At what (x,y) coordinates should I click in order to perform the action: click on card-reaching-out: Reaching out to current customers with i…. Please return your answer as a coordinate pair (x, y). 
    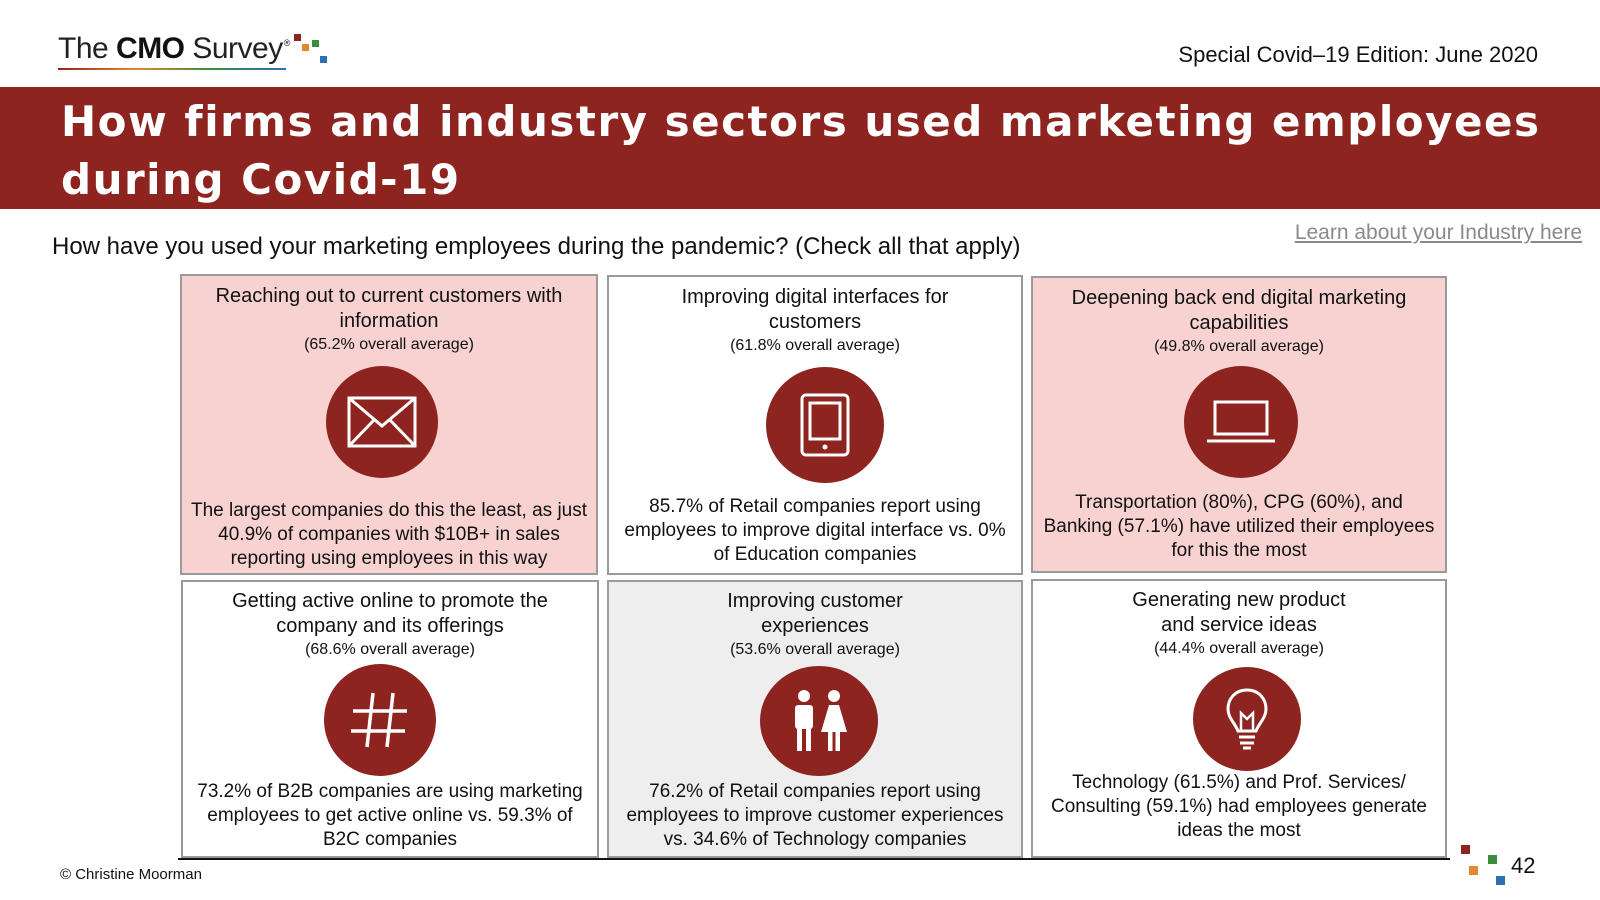
    Looking at the image, I should click on (389, 424).